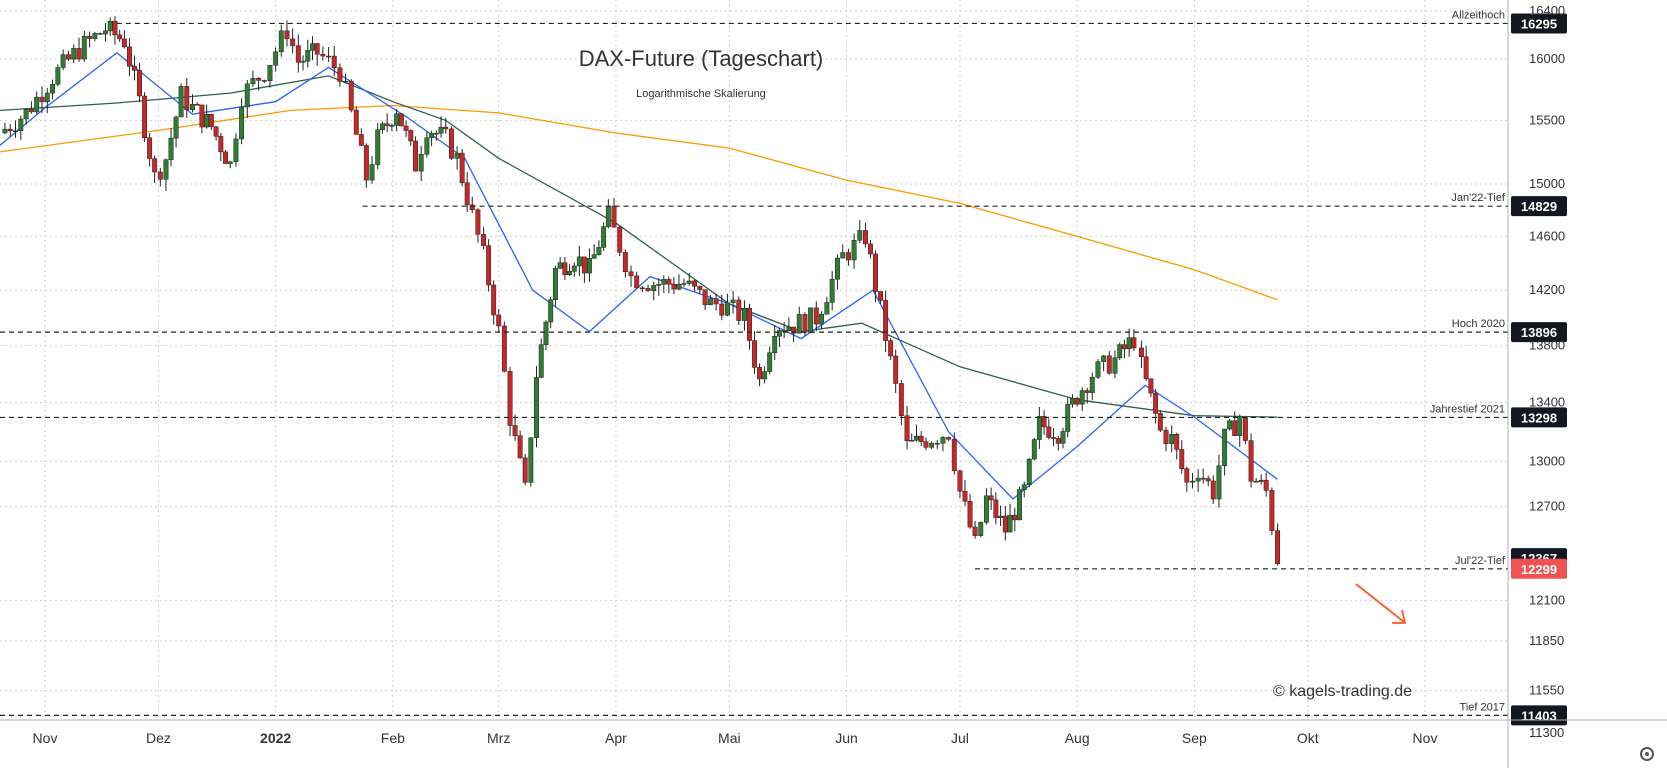 This screenshot has width=1667, height=768. What do you see at coordinates (45, 738) in the screenshot?
I see `x-tick-label: Nov` at bounding box center [45, 738].